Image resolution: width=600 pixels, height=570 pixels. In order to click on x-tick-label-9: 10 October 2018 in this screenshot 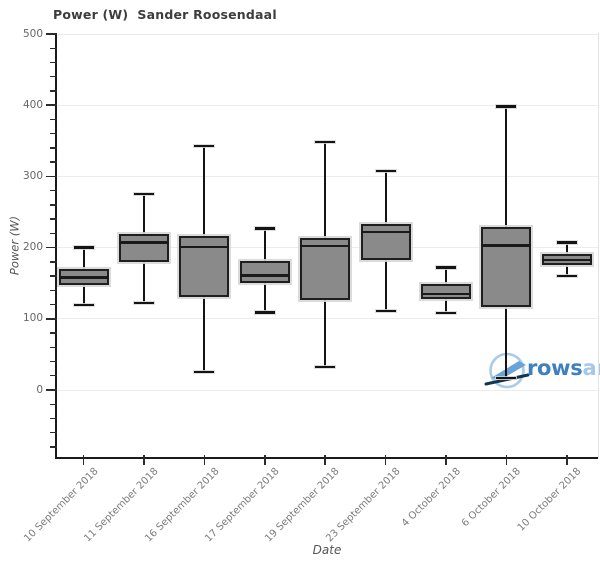, I will do `click(549, 500)`.